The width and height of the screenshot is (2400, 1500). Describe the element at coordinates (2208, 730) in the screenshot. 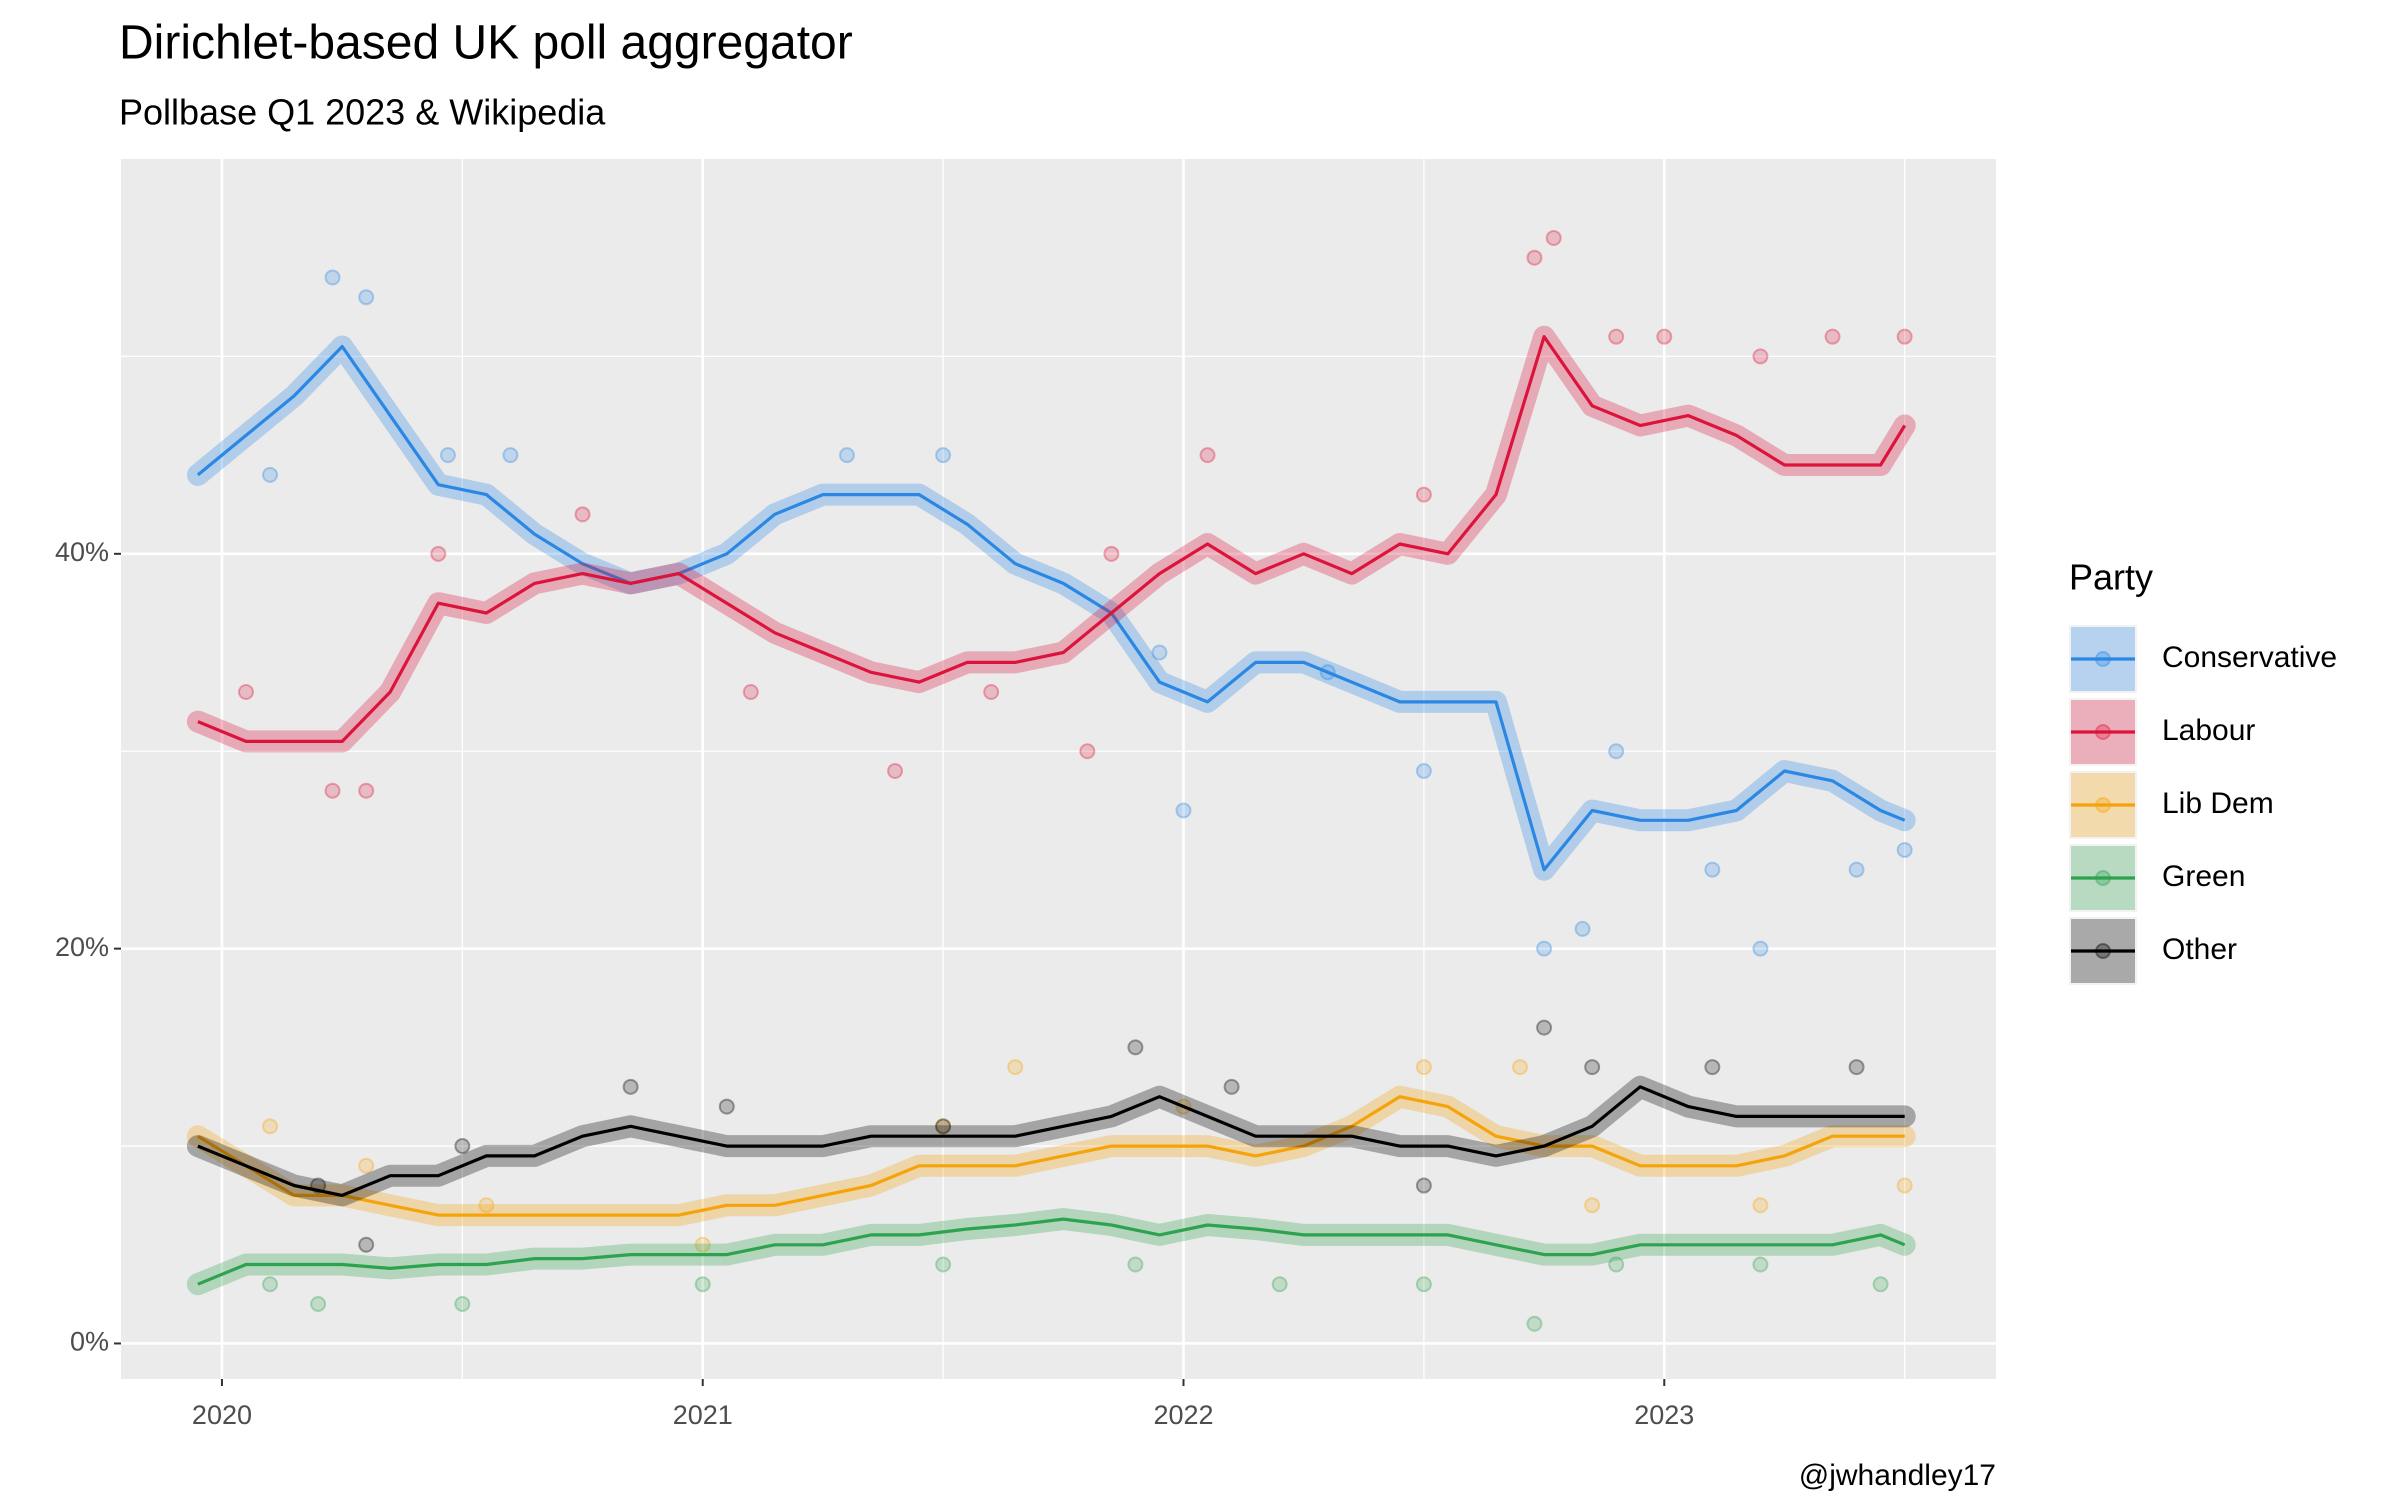

I see `legend-label: Labour` at that location.